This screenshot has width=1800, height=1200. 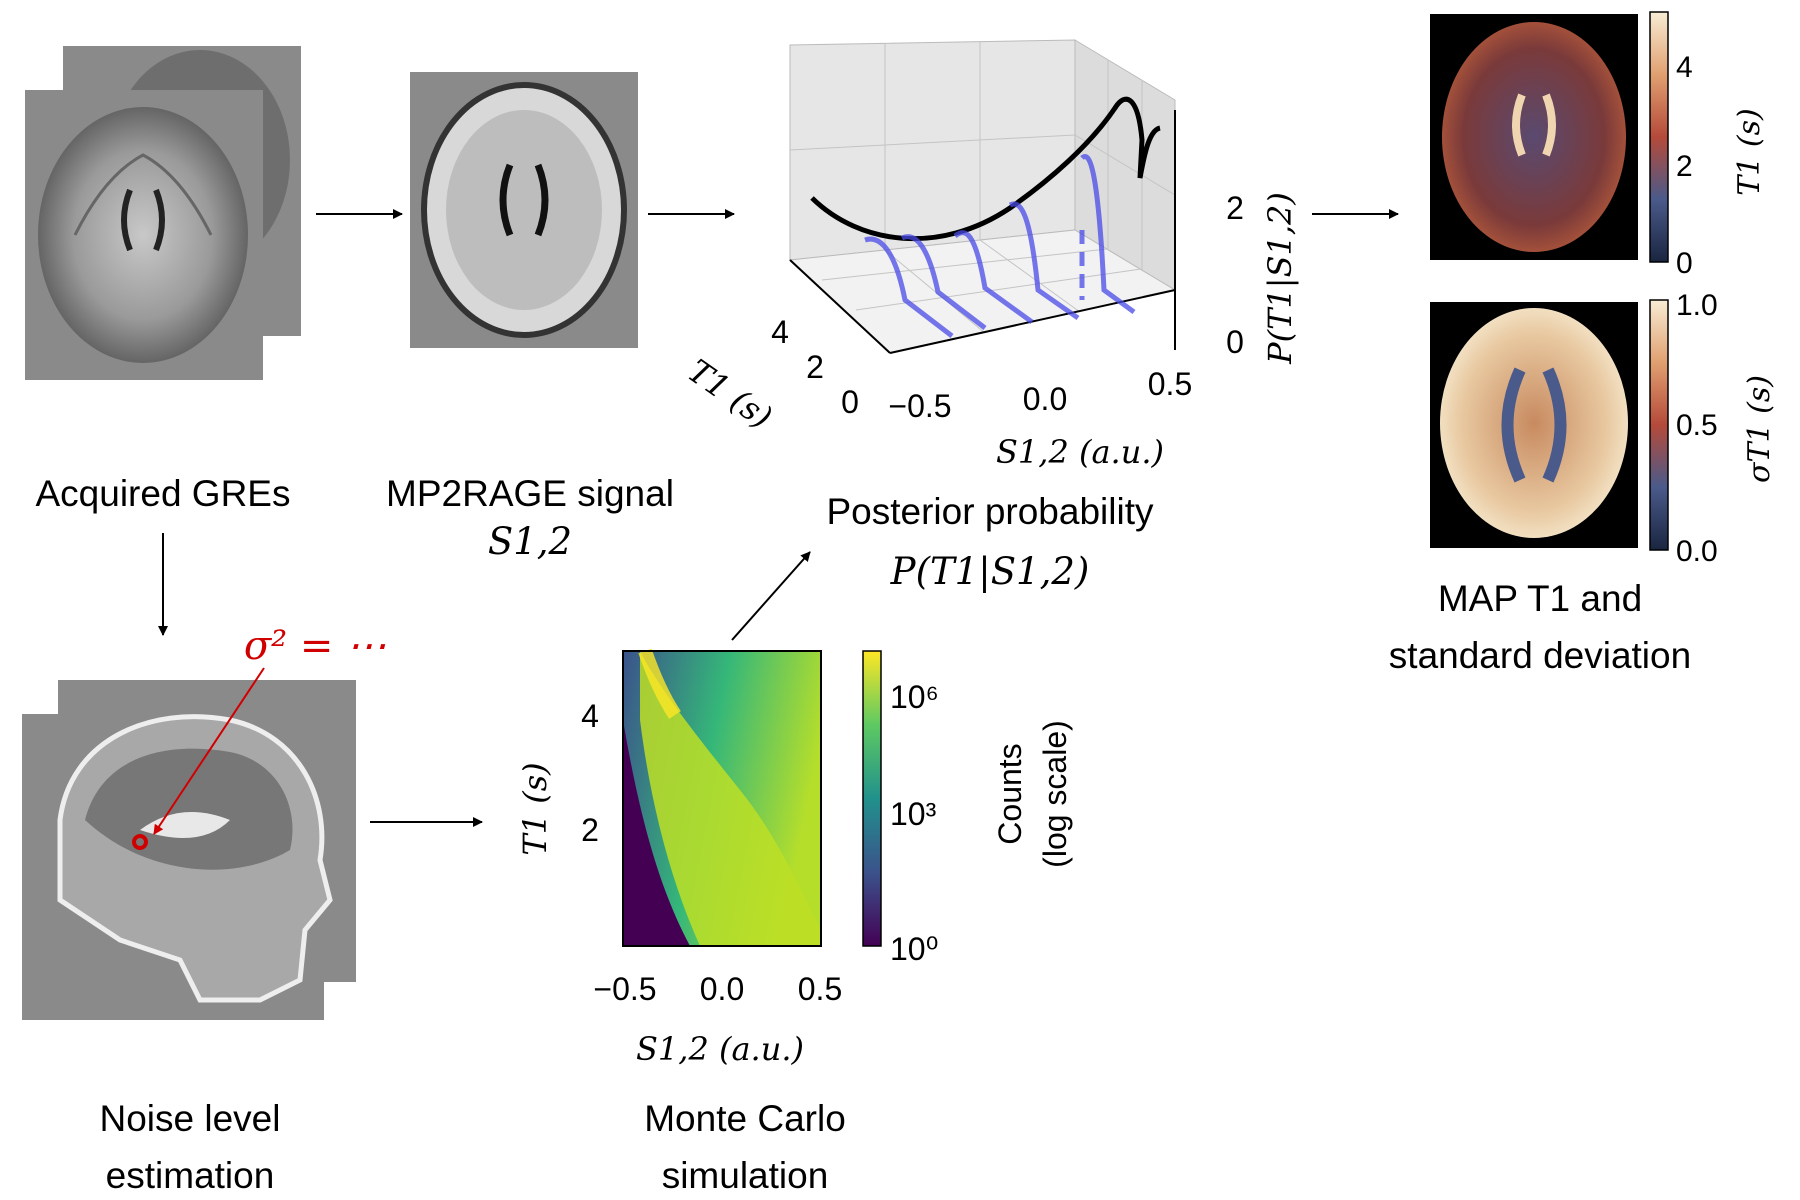 What do you see at coordinates (1659, 425) in the screenshot?
I see `sd-colorbar` at bounding box center [1659, 425].